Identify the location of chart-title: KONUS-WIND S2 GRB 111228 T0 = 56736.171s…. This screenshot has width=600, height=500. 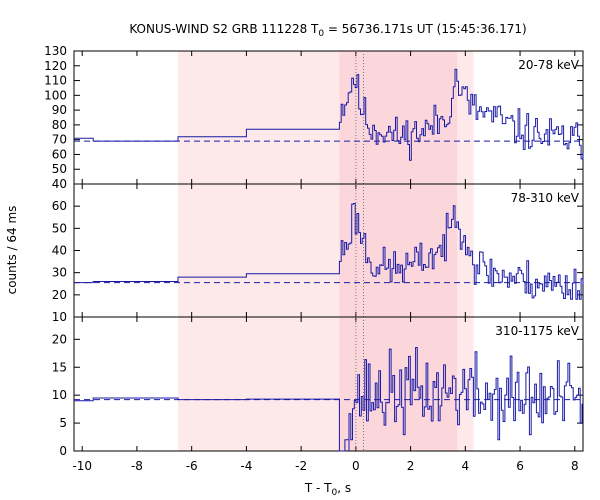
(327, 30).